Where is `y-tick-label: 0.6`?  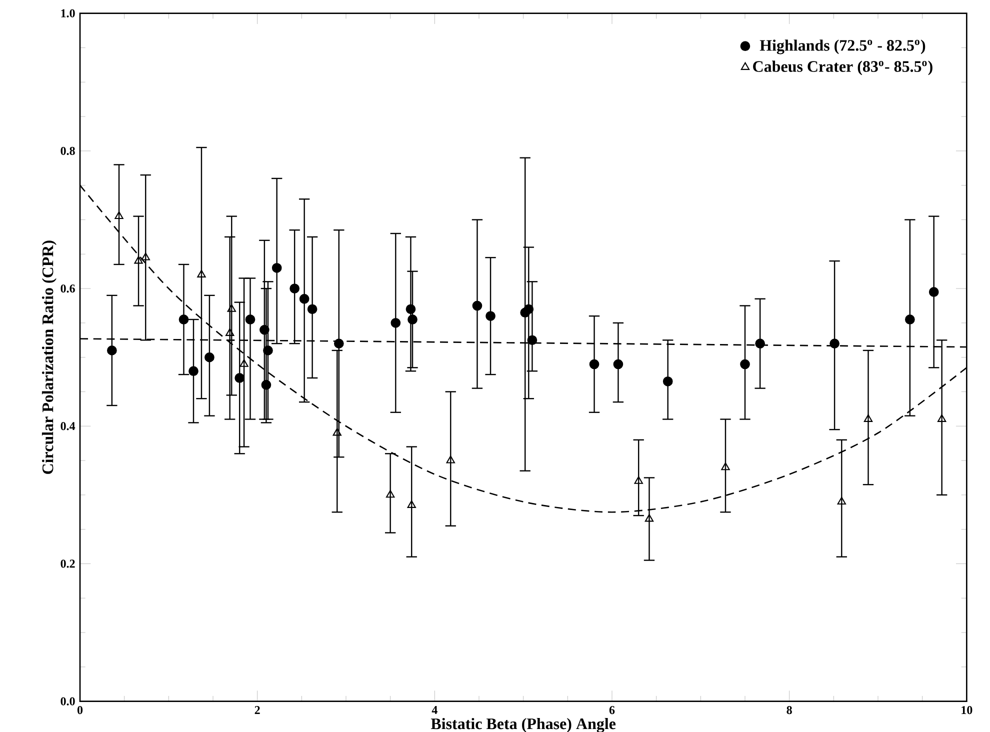 y-tick-label: 0.6 is located at coordinates (67, 288).